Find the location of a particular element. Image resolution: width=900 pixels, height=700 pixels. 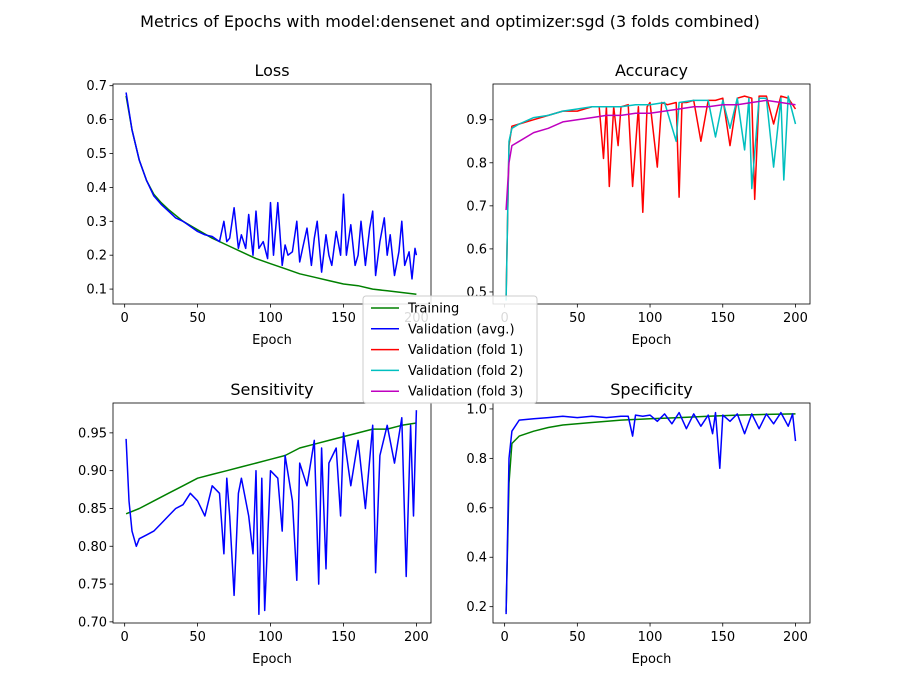

legend-entry-label: Training is located at coordinates (433, 309).